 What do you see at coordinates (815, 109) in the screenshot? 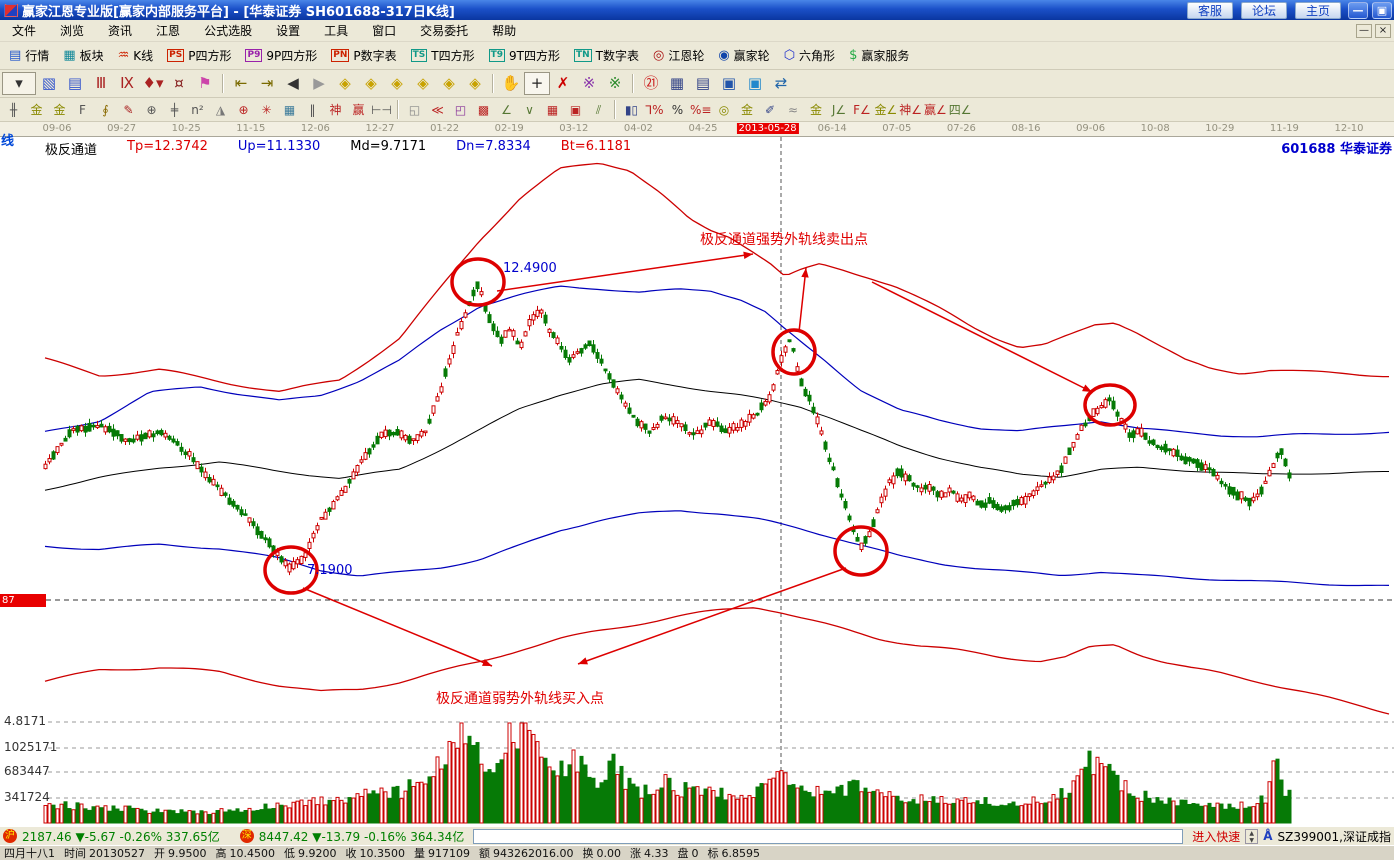
I see `gold-band-icon: 金` at bounding box center [815, 109].